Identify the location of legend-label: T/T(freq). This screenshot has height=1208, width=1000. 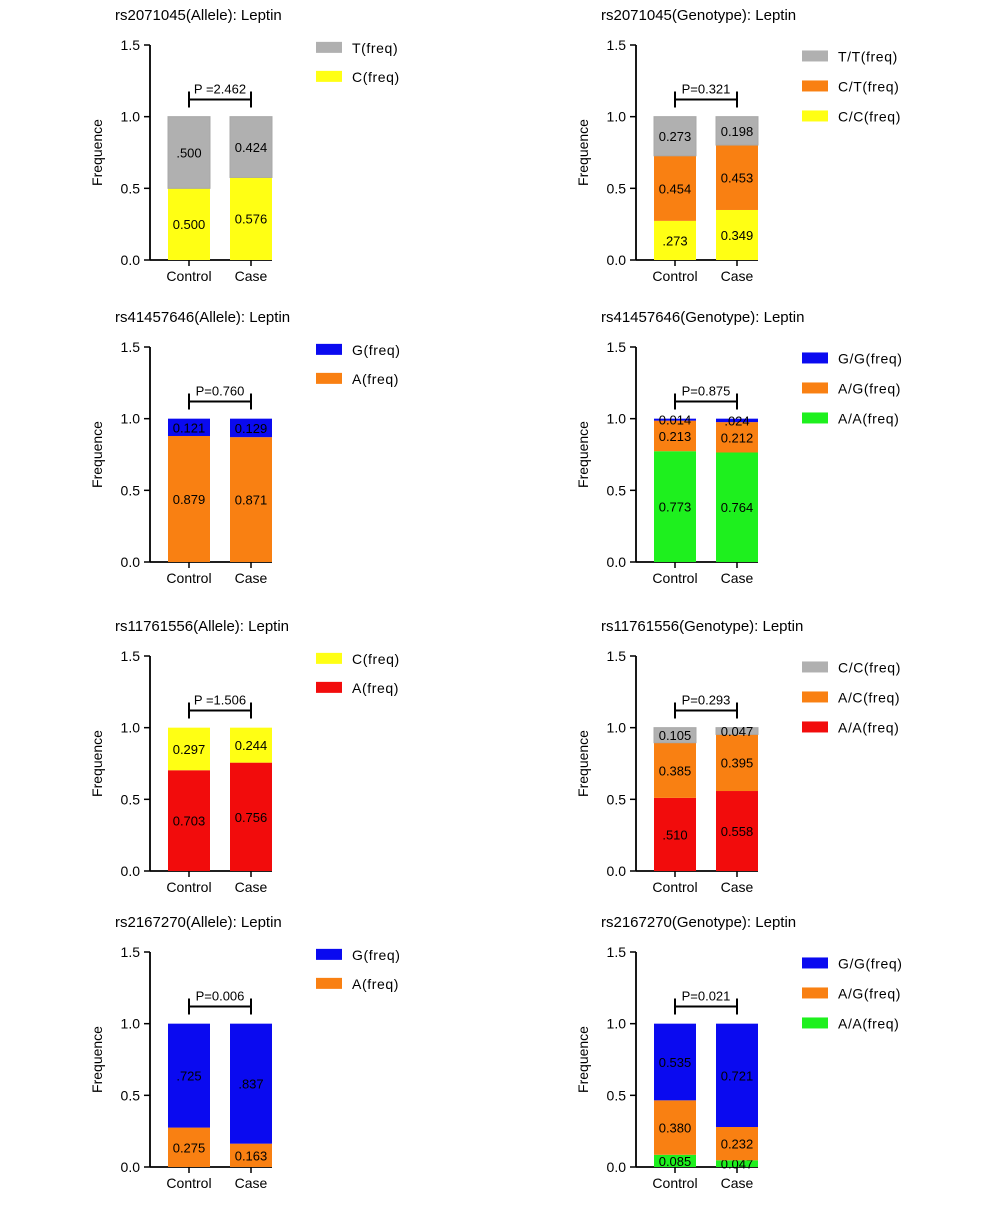
(868, 56).